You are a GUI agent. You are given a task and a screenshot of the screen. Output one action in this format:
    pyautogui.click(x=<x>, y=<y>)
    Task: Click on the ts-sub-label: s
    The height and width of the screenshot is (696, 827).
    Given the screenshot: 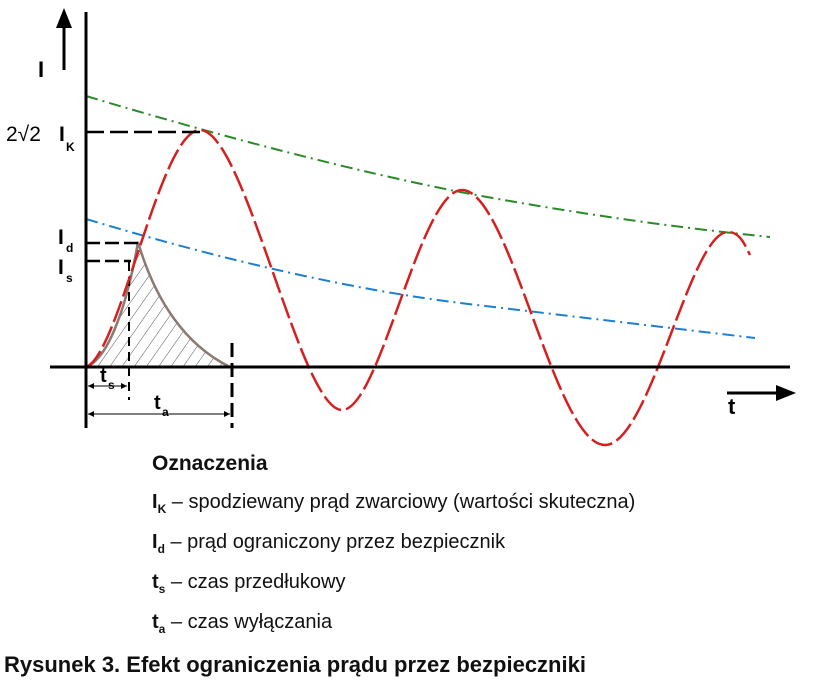 What is the action you would take?
    pyautogui.click(x=111, y=385)
    